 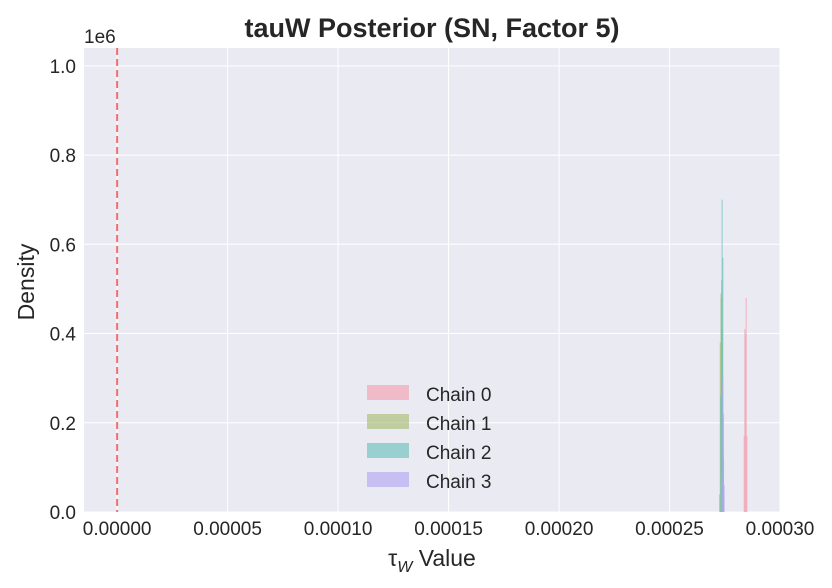 I want to click on x-axis-label: τW Value, so click(x=432, y=560).